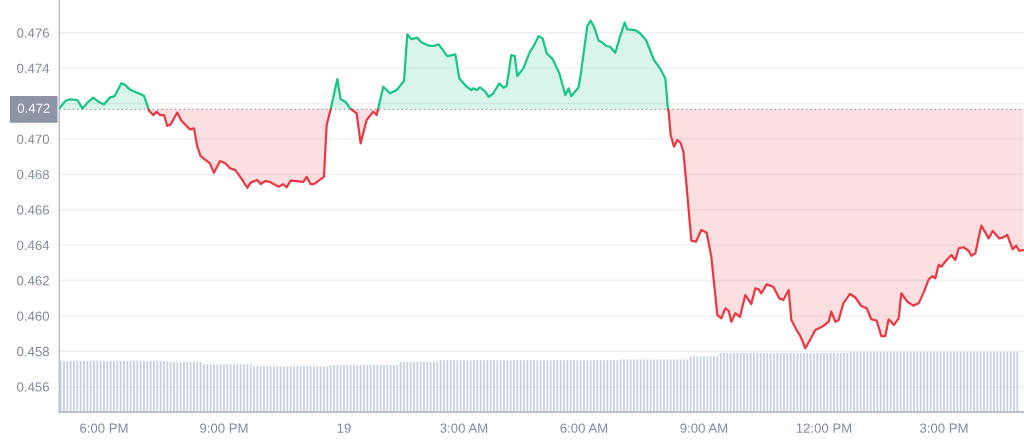  What do you see at coordinates (33, 210) in the screenshot?
I see `y-tick-label: 0.466` at bounding box center [33, 210].